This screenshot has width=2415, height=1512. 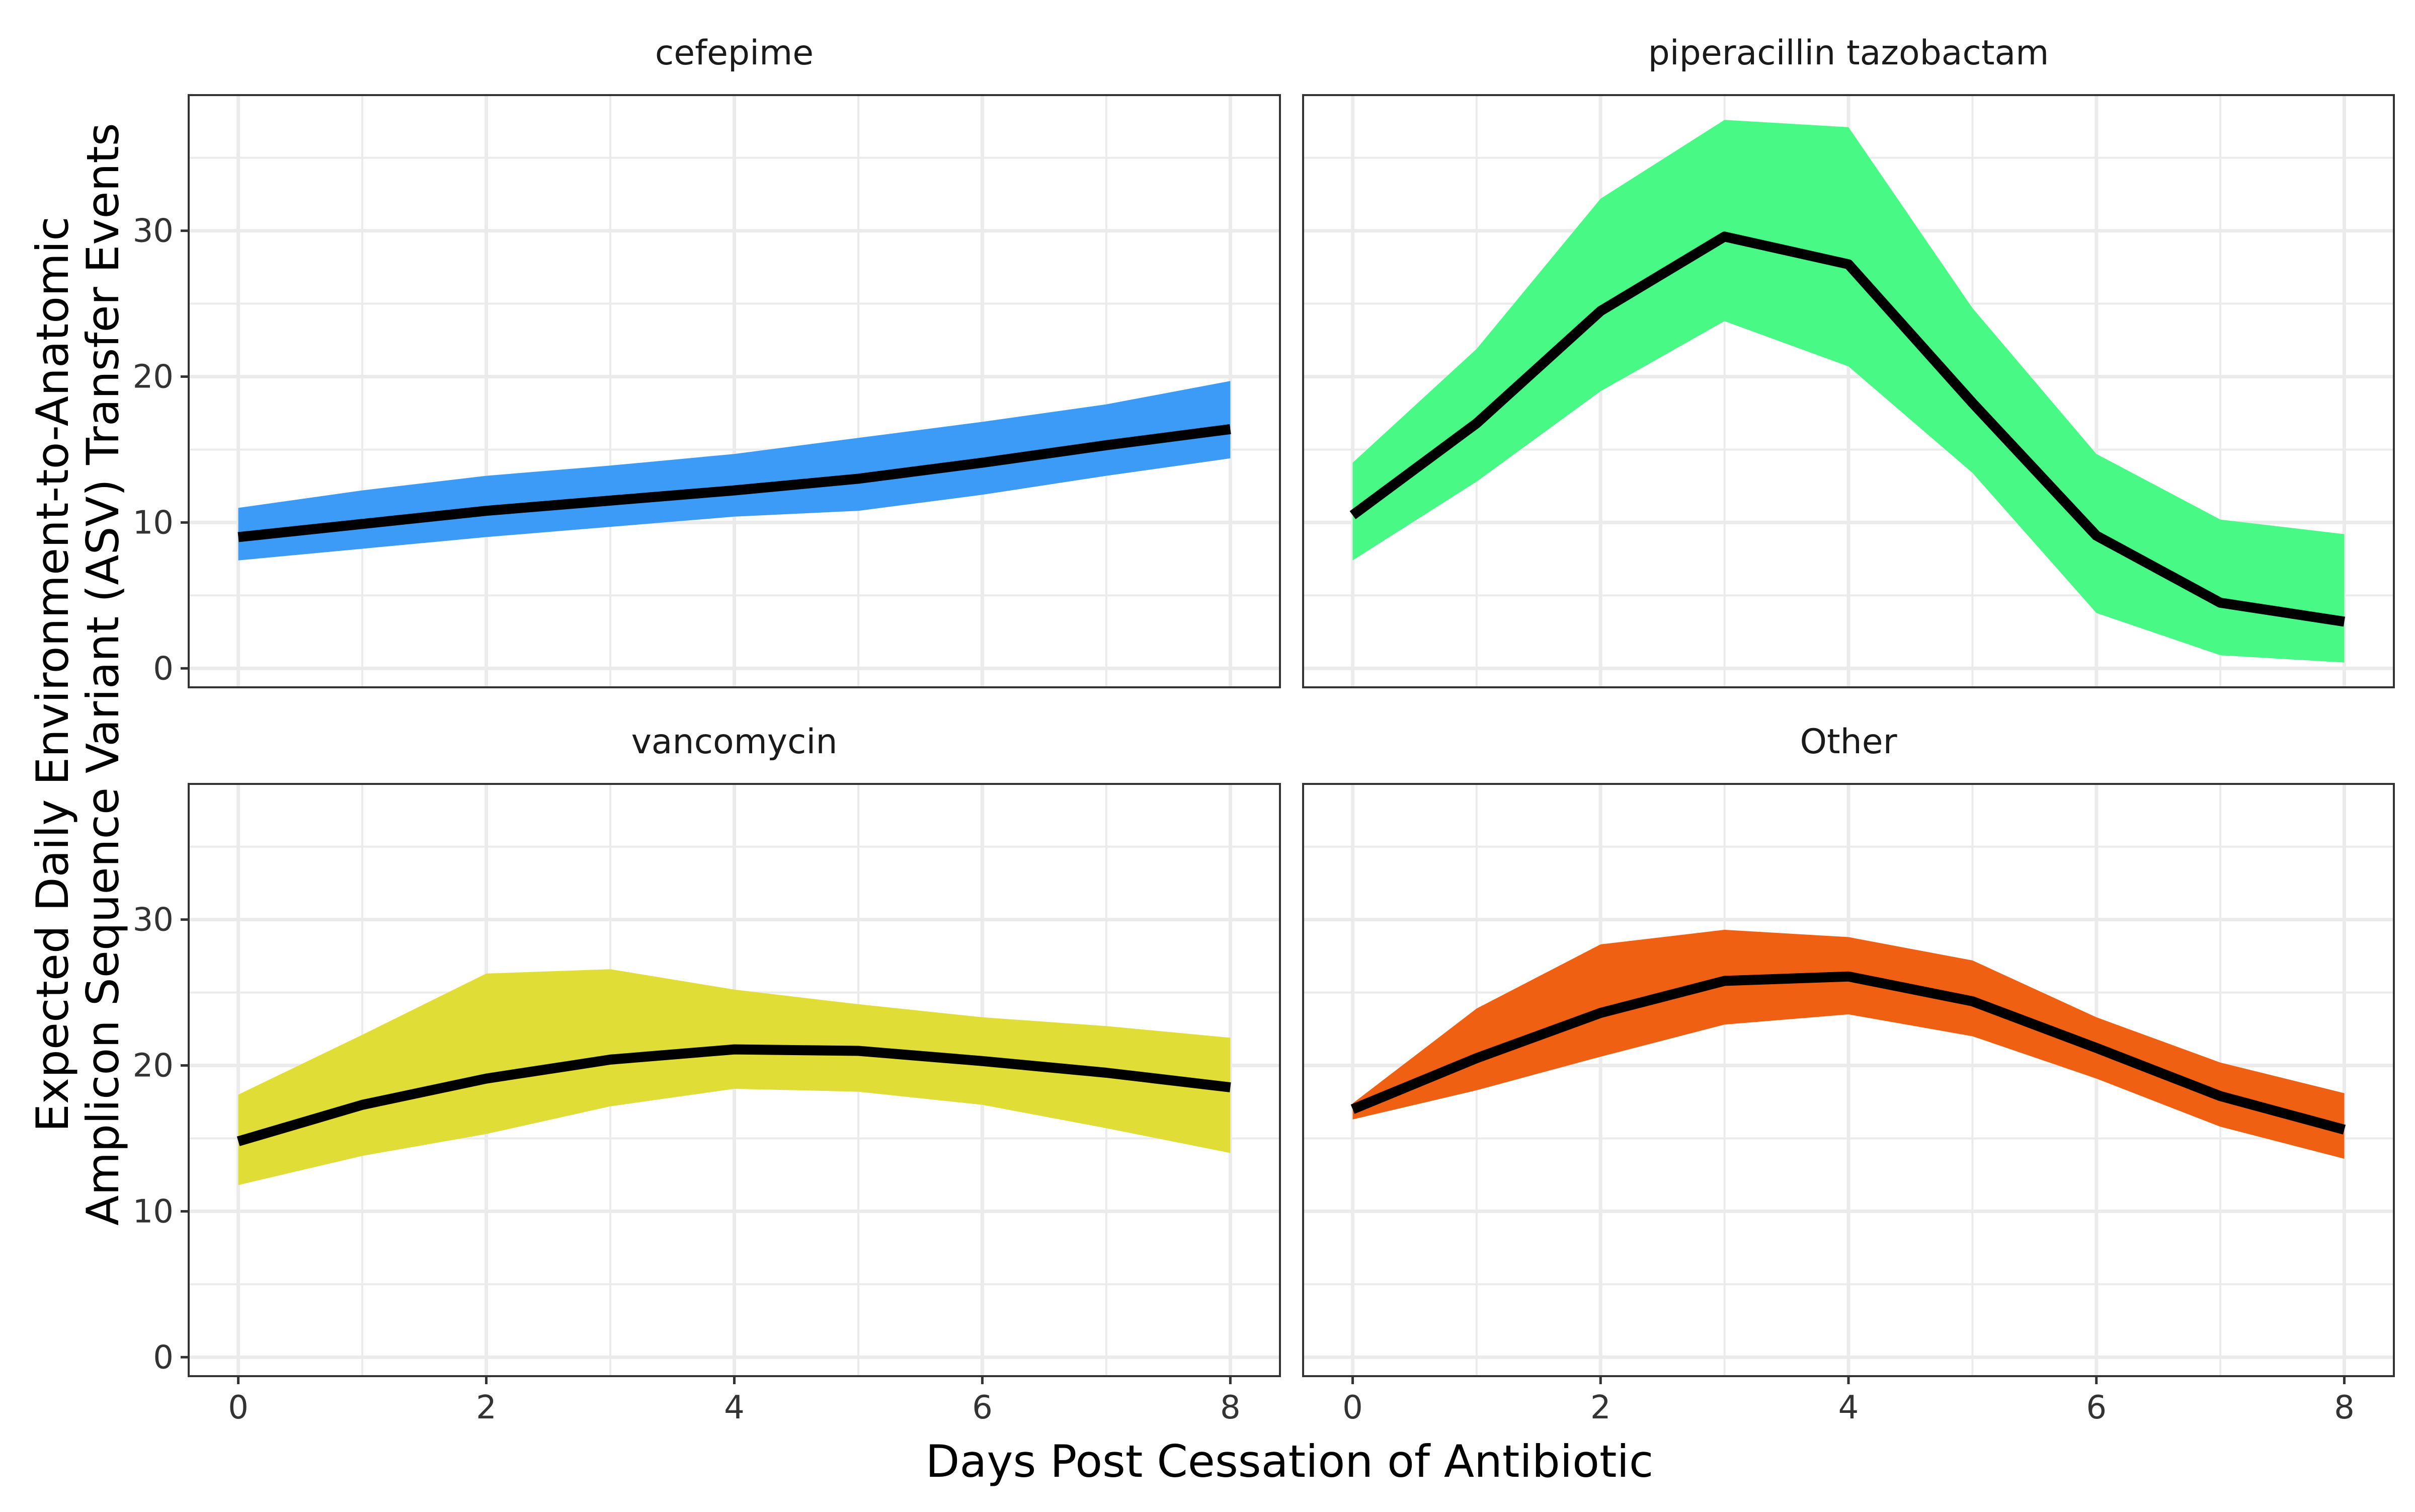 I want to click on panel-title: cefepime, so click(x=734, y=53).